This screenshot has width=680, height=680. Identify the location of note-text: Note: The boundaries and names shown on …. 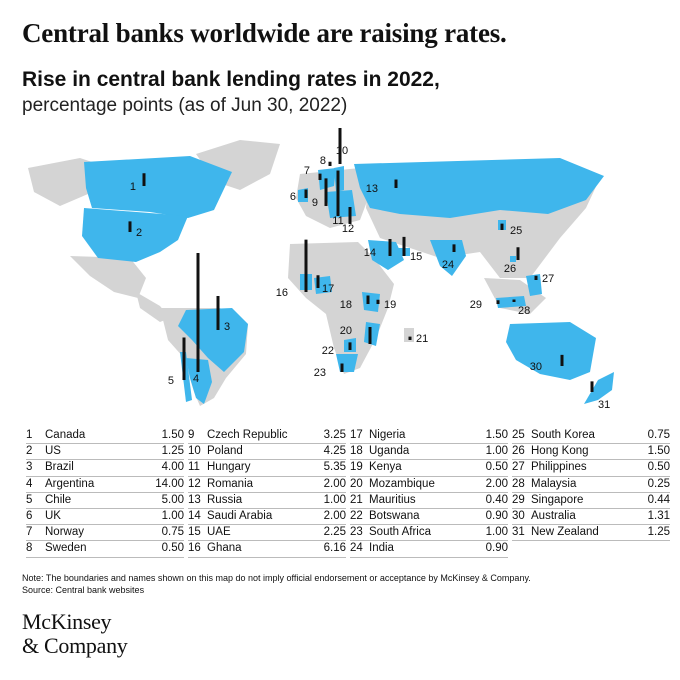
(276, 578).